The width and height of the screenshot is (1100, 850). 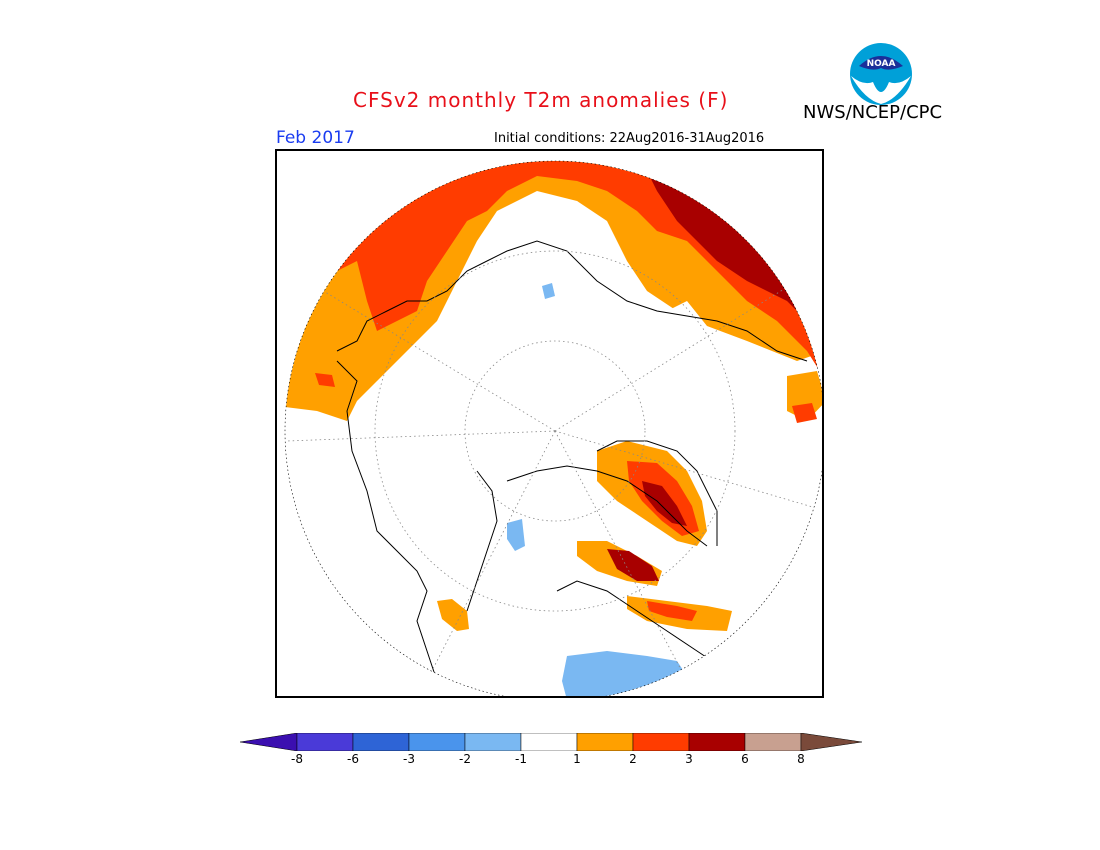 What do you see at coordinates (453, 615) in the screenshot?
I see `alaska-anomaly-1to2` at bounding box center [453, 615].